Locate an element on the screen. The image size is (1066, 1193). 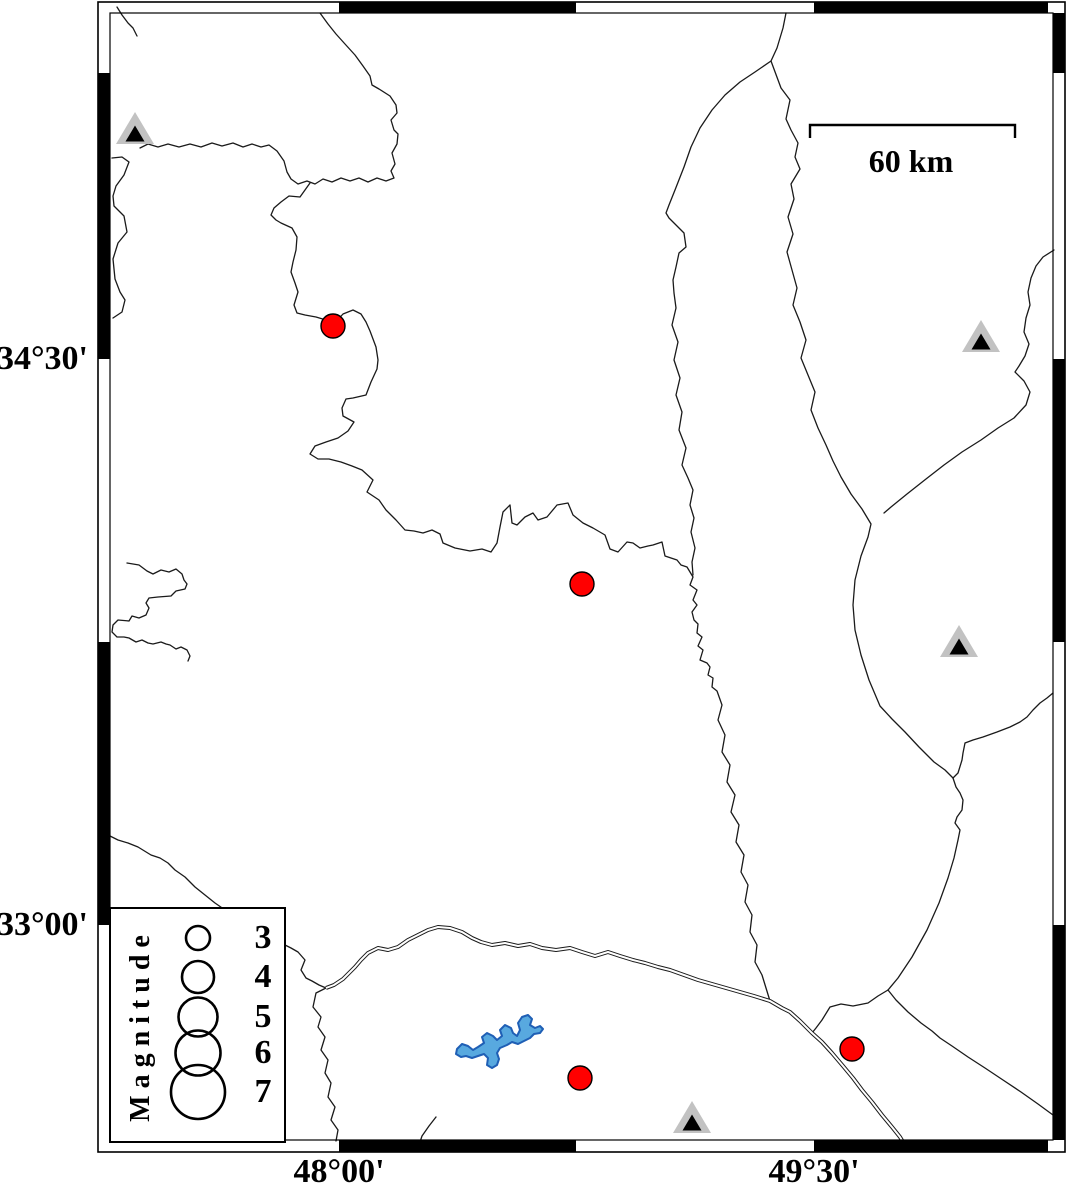
river is located at coordinates (616, 1037).